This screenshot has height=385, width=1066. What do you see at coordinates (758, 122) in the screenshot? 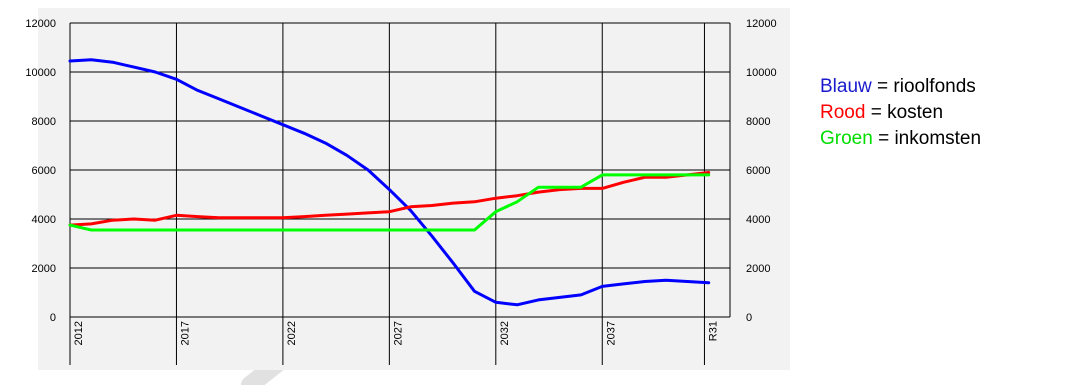
I see `y-tick-label-right: 8000` at bounding box center [758, 122].